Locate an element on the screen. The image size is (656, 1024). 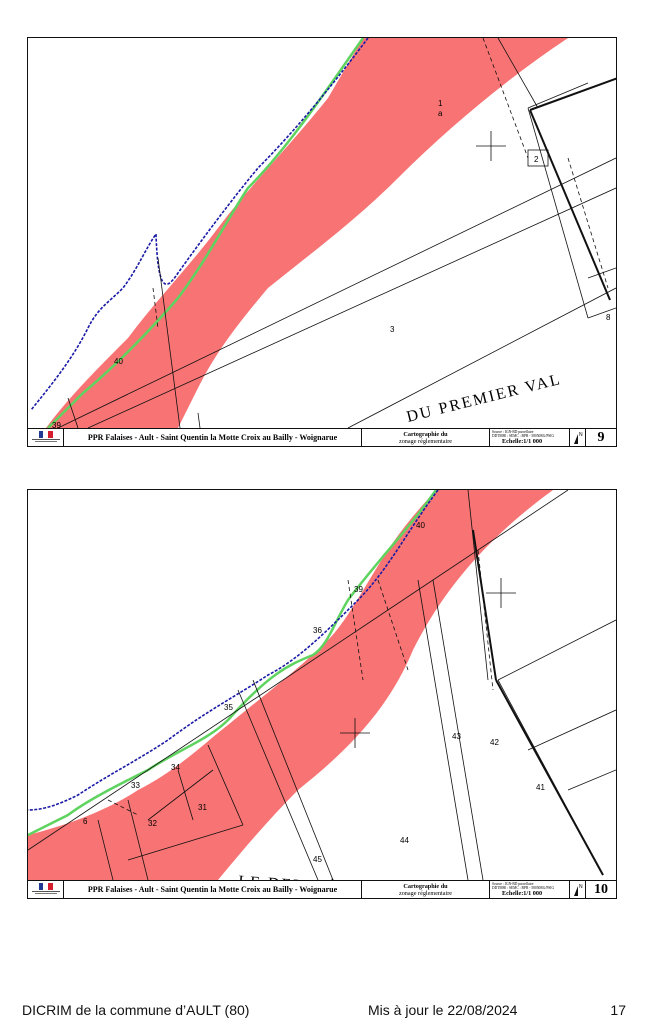
road-label: LE DEUXIÈME VAL is located at coordinates (324, 875).